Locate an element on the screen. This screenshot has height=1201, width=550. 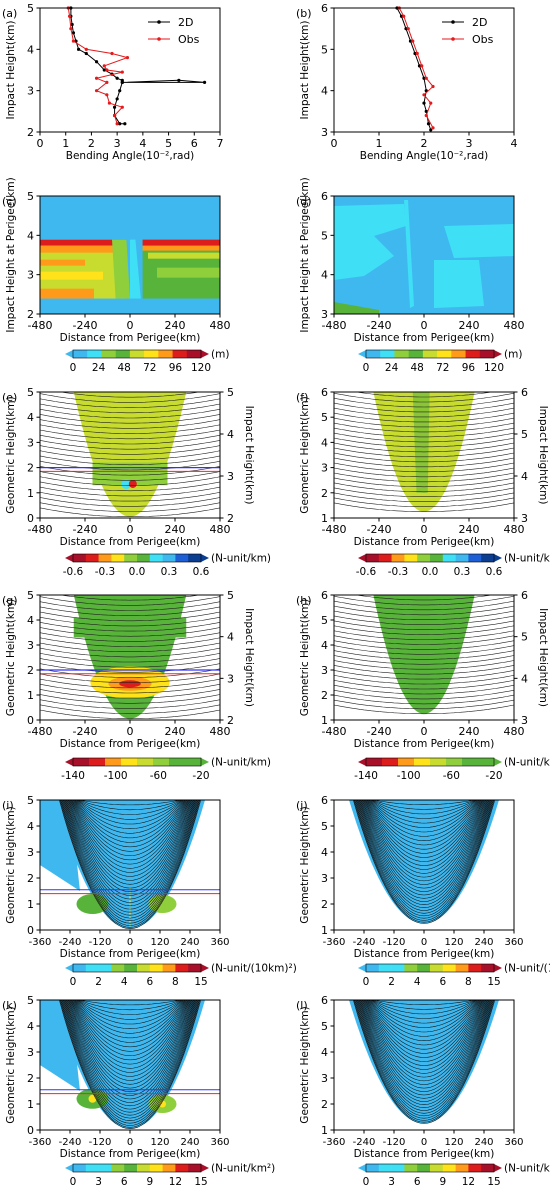
x-tick-label: 0 is located at coordinates (130, 1142).